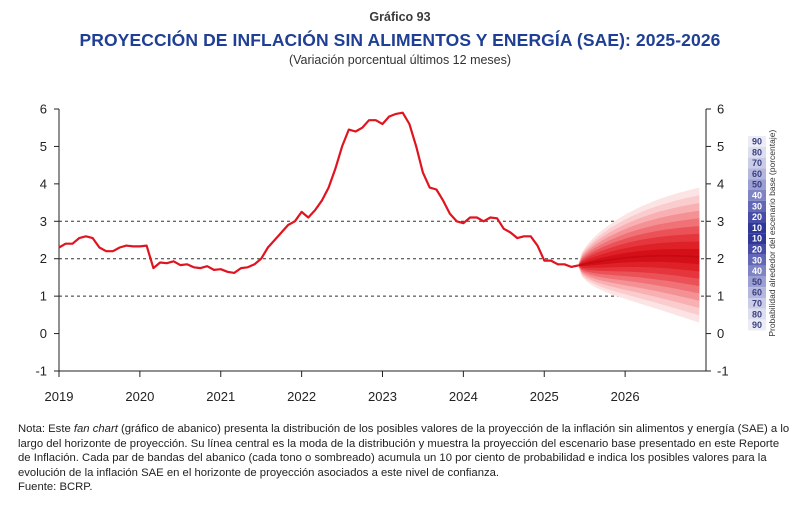 This screenshot has height=511, width=800. Describe the element at coordinates (400, 60) in the screenshot. I see `chart-subtitle: (Variación porcentual últimos 12 meses)` at that location.